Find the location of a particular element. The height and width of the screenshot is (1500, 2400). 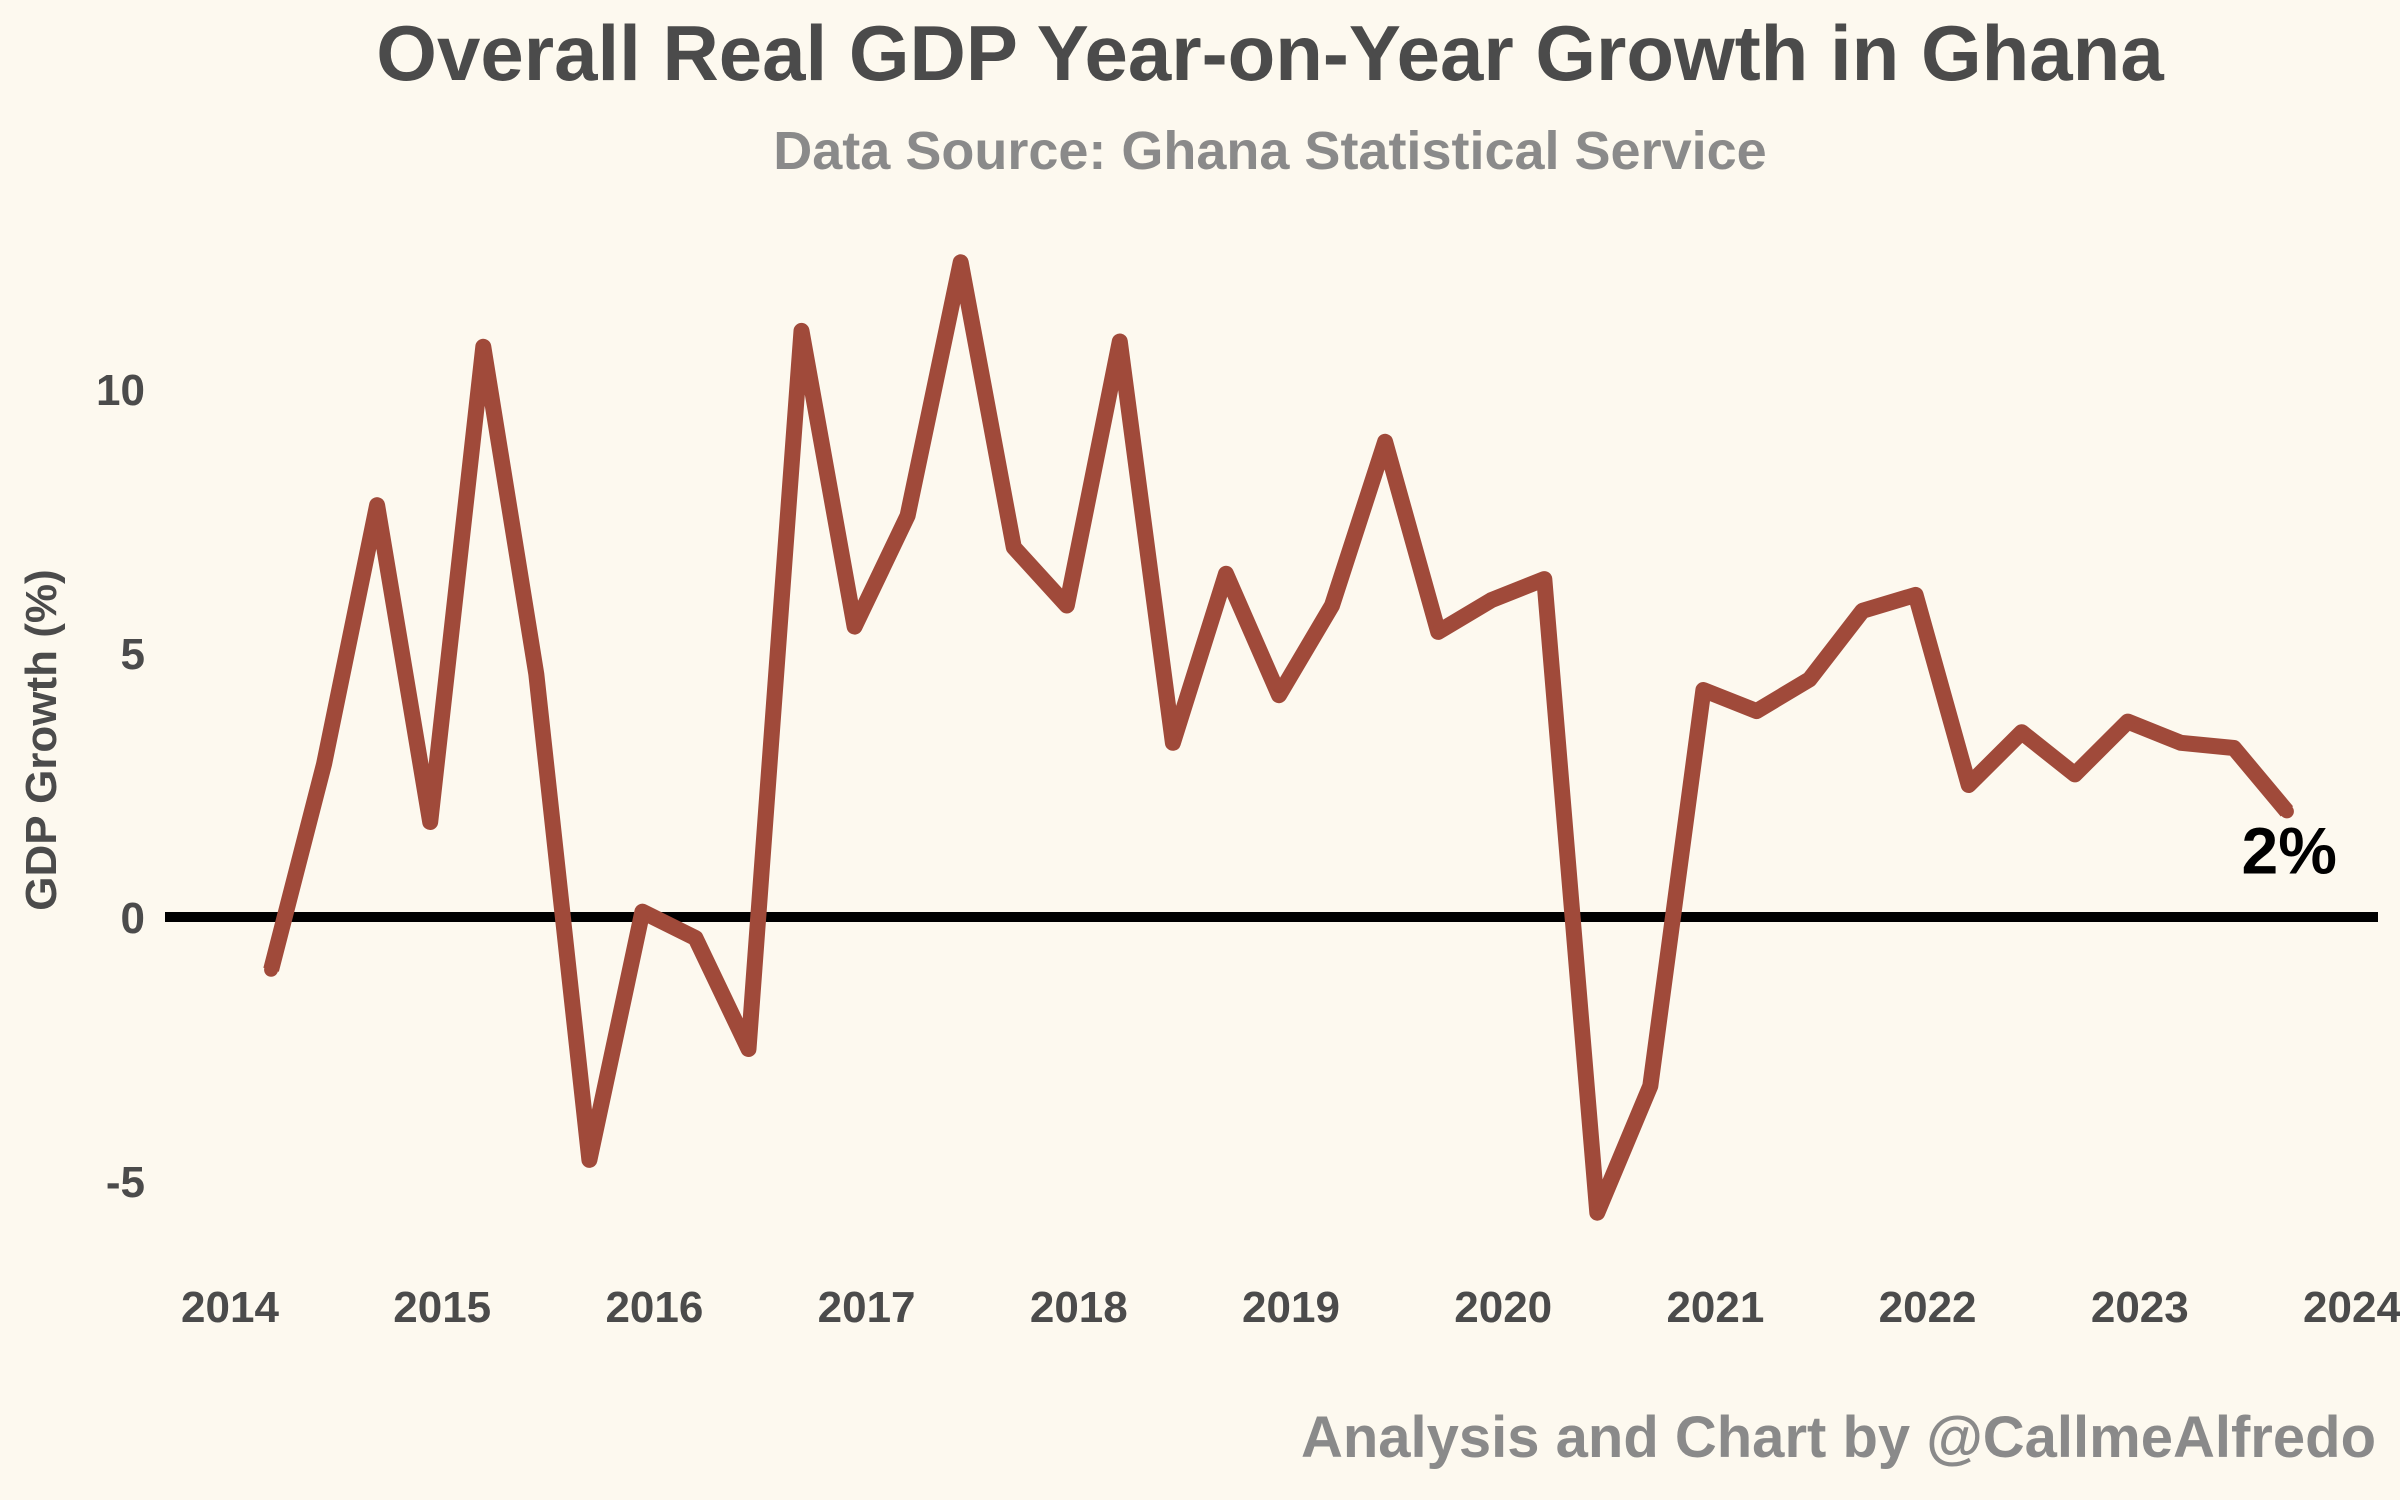

x-tick-label: 2017 is located at coordinates (867, 1307).